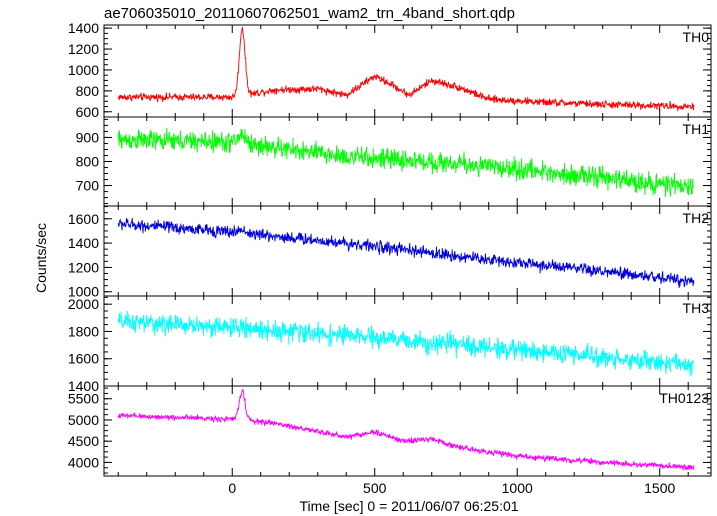 The width and height of the screenshot is (717, 516). I want to click on y-tick-label: 700, so click(88, 186).